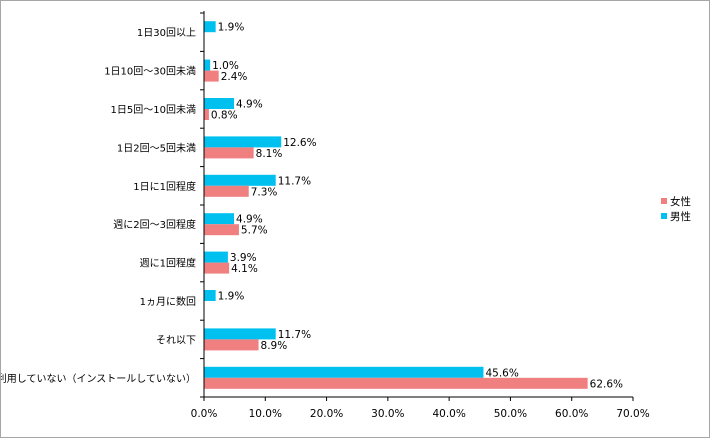  I want to click on data-label: 62.6%, so click(606, 384).